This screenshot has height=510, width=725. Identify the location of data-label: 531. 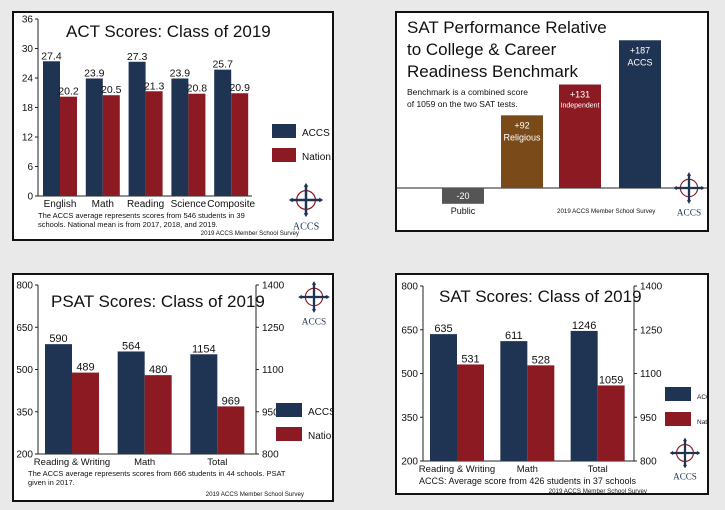
(470, 359).